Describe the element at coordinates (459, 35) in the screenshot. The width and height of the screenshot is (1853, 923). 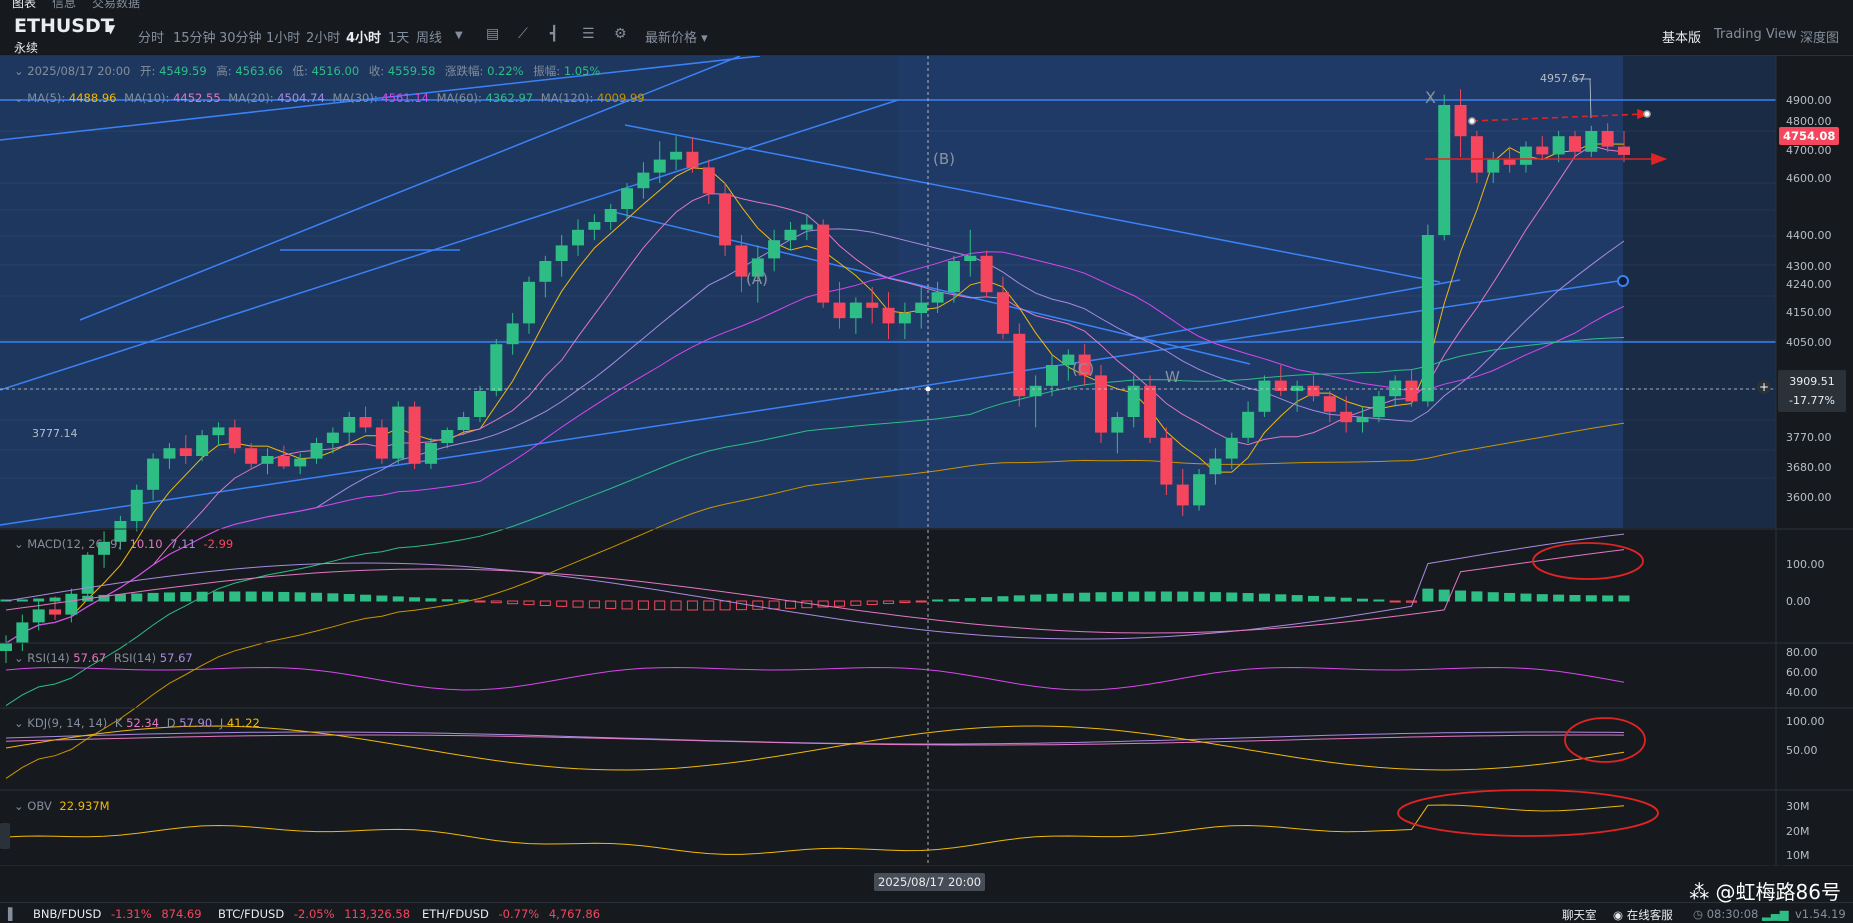
I see `more-timeframes-chevron-icon: ▼` at that location.